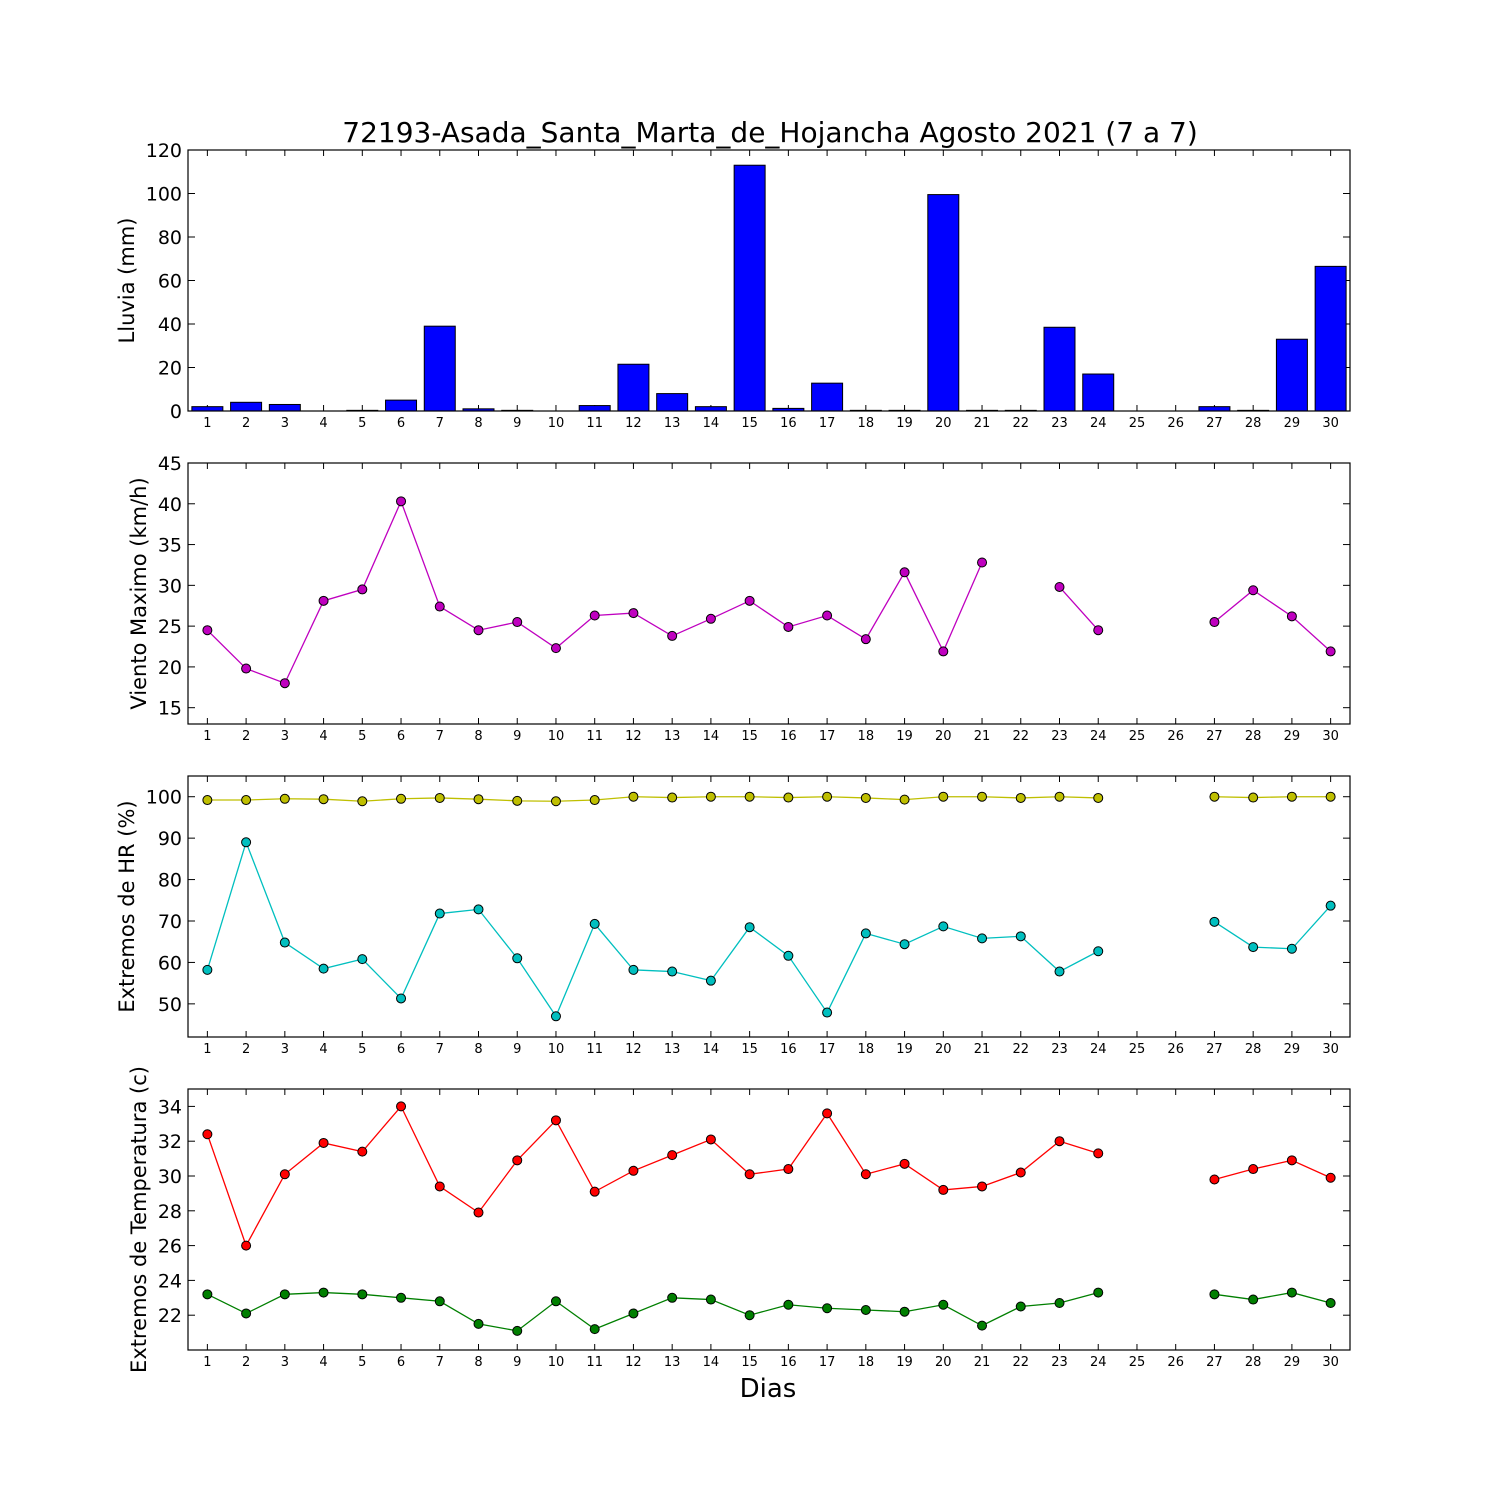 This screenshot has width=1500, height=1500. What do you see at coordinates (170, 668) in the screenshot?
I see `y-tick-label: 20` at bounding box center [170, 668].